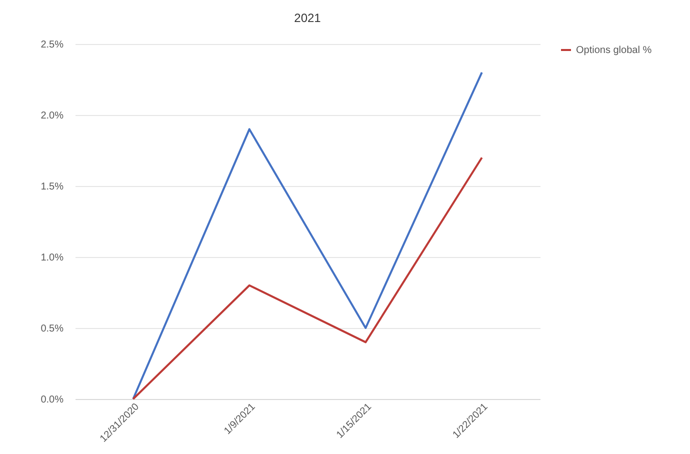  Describe the element at coordinates (52, 400) in the screenshot. I see `y-tick-label: 0.0%` at that location.